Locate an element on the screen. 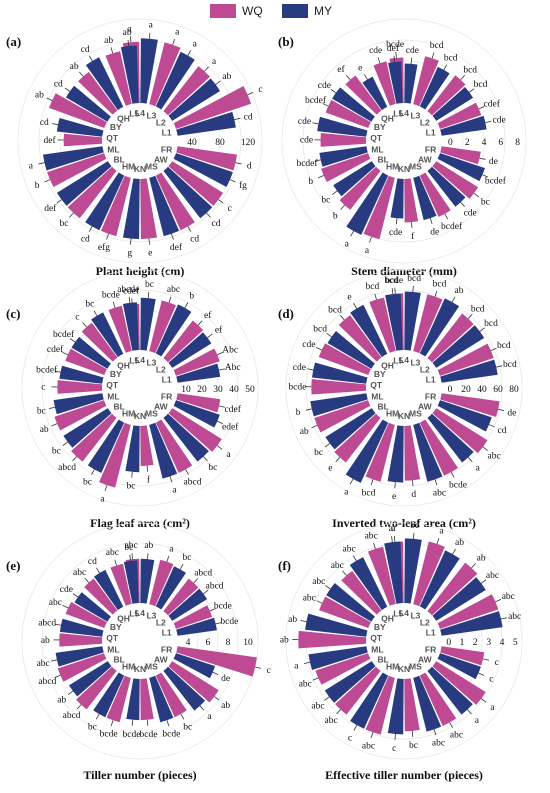 Image resolution: width=550 pixels, height=793 pixels. sig-letter-wq-ml: abc is located at coordinates (305, 684).